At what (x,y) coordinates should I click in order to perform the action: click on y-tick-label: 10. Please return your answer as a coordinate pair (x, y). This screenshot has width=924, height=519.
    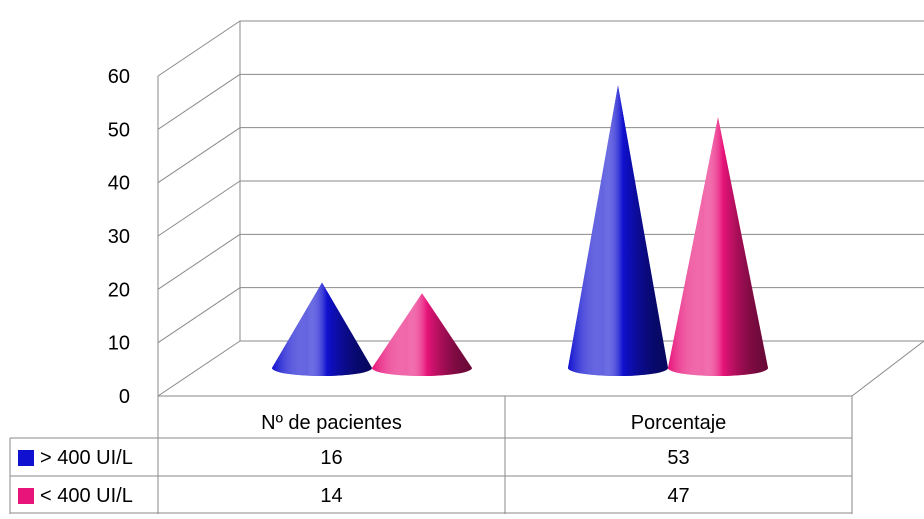
    Looking at the image, I should click on (119, 344).